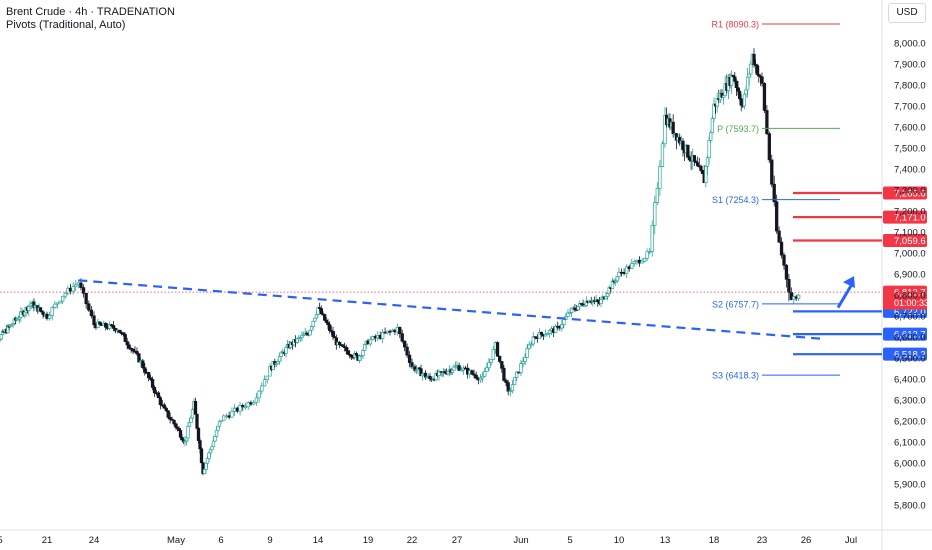 The height and width of the screenshot is (550, 932). Describe the element at coordinates (910, 44) in the screenshot. I see `y-tick-label: 8,000.0` at that location.